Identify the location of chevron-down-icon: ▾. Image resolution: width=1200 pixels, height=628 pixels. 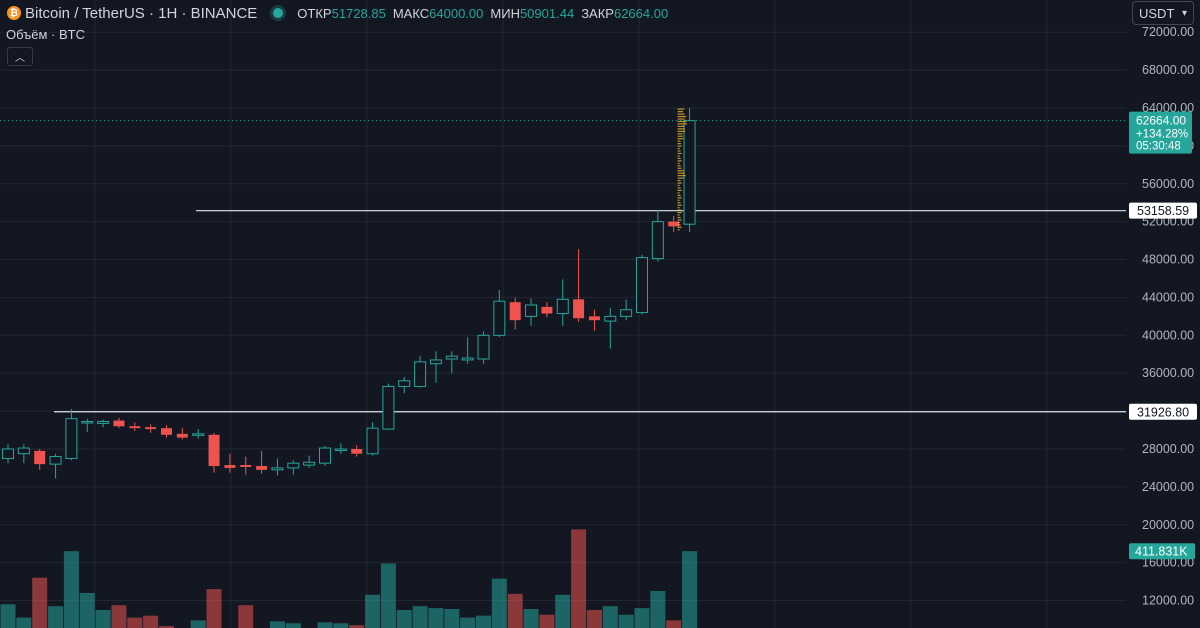
(1184, 13).